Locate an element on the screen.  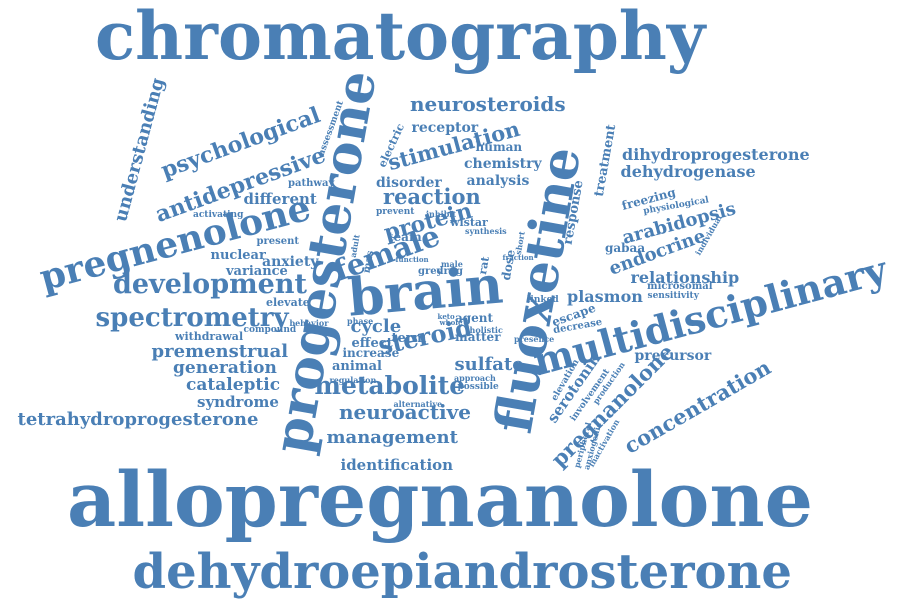
word-activating: activating is located at coordinates (218, 214).